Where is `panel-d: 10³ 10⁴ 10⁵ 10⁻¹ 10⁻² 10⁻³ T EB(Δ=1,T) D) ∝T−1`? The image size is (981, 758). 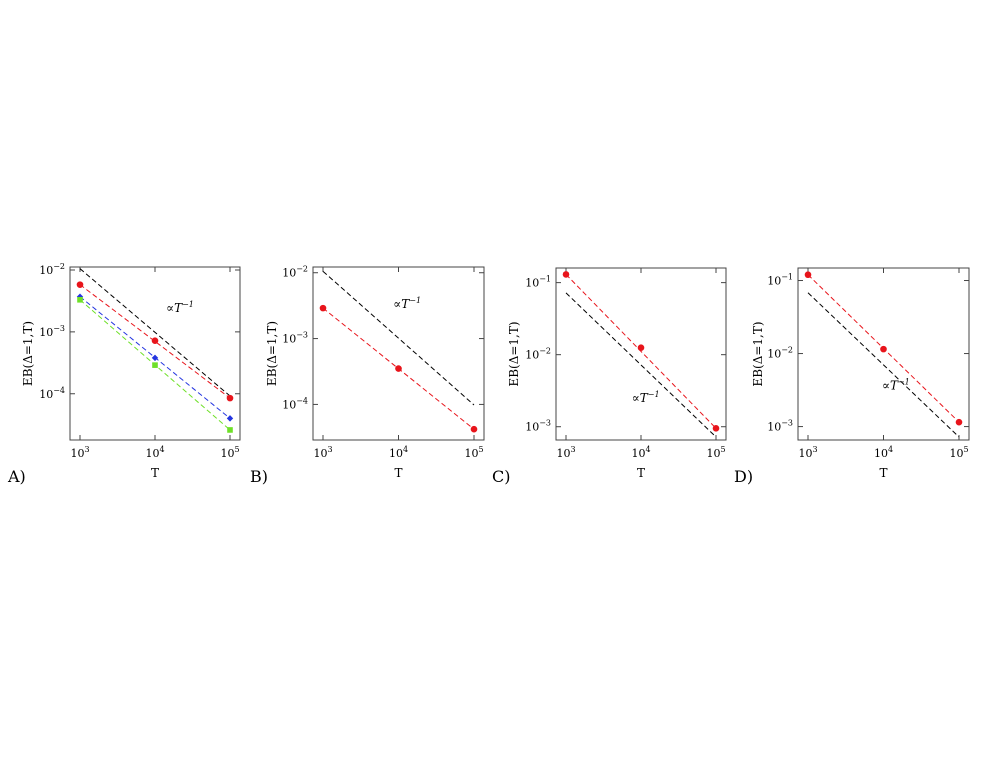 panel-d: 10³ 10⁴ 10⁵ 10⁻¹ 10⁻² 10⁻³ T EB(Δ=1,T) D) ∝T−1 is located at coordinates (852, 376).